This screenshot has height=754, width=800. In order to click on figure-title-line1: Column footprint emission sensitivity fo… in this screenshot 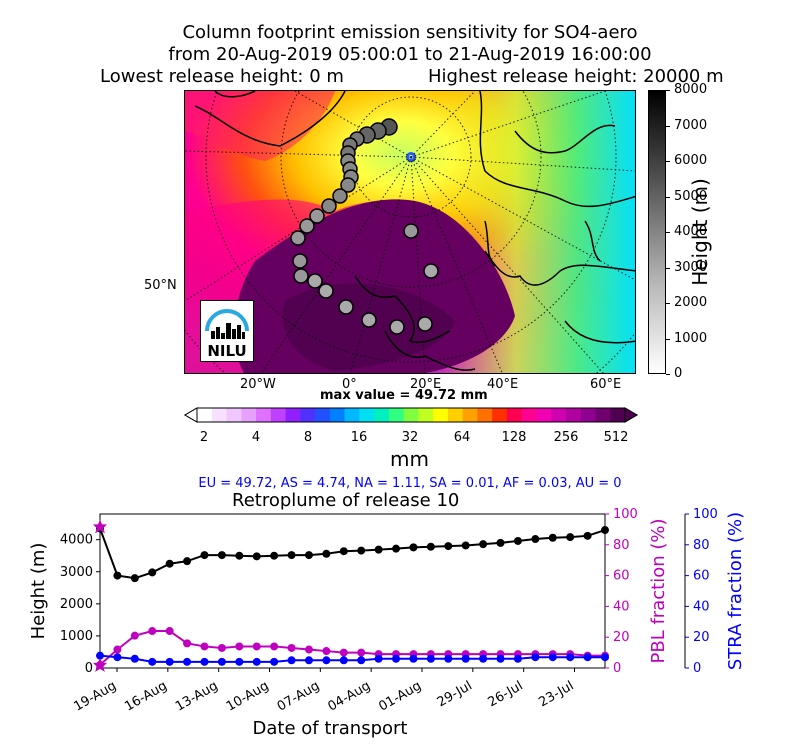, I will do `click(410, 32)`.